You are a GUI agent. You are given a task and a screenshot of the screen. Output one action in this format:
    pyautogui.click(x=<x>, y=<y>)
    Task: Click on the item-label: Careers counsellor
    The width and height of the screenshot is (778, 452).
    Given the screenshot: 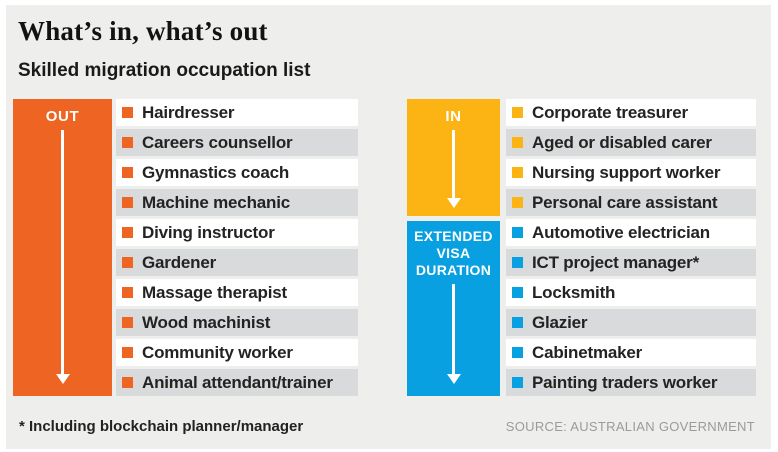 What is the action you would take?
    pyautogui.click(x=217, y=142)
    